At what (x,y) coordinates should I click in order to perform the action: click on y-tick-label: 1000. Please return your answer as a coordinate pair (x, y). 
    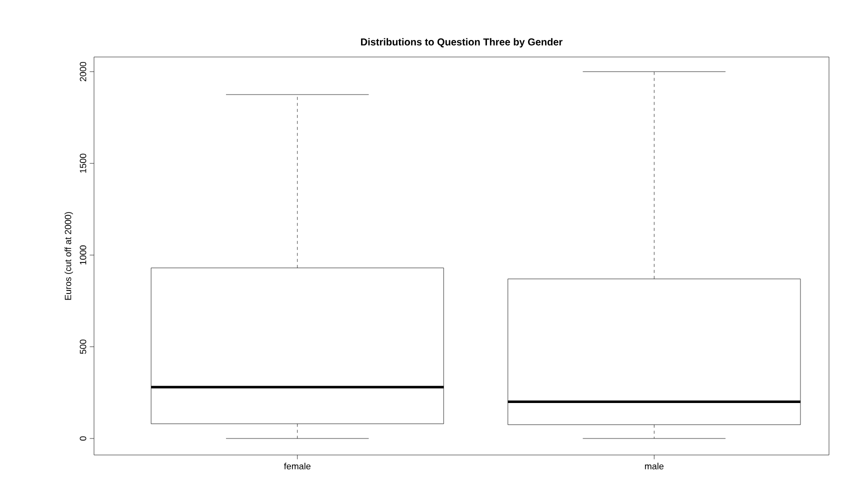
    Looking at the image, I should click on (83, 254).